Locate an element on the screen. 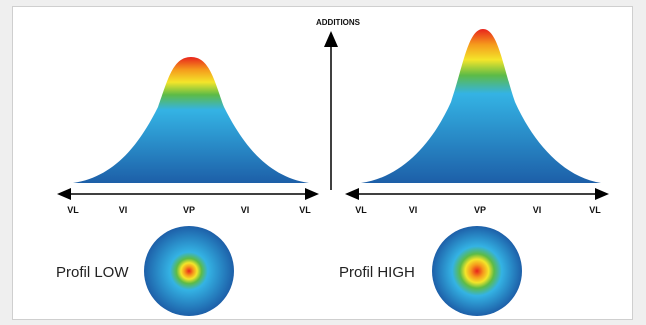 The width and height of the screenshot is (646, 325). additions-axis-label: ADDITIONS is located at coordinates (338, 22).